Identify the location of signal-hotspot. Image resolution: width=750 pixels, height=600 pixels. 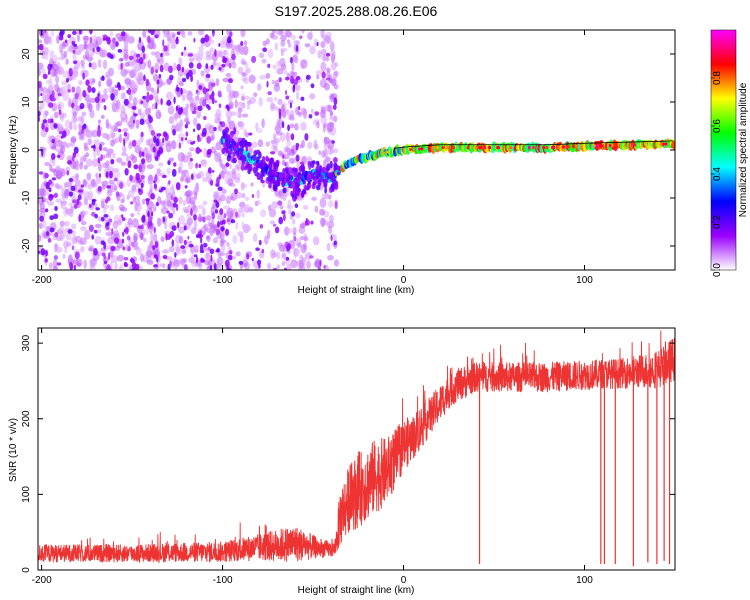
(569, 147).